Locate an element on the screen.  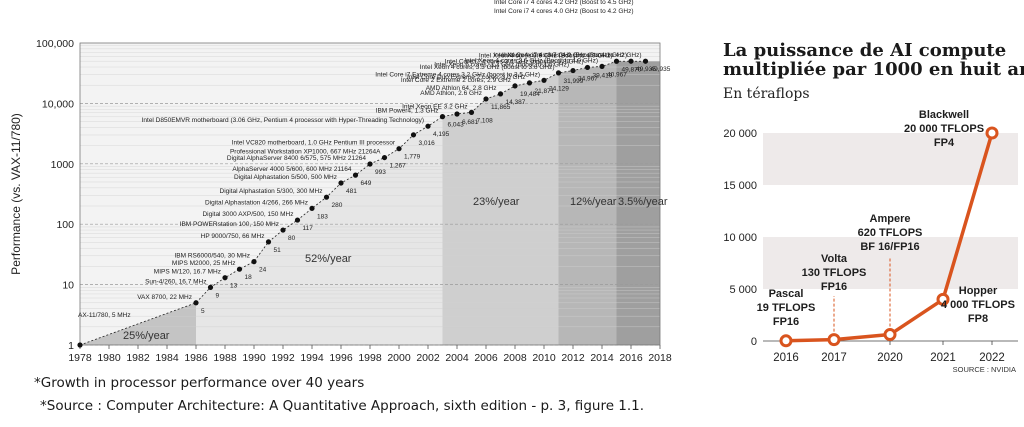
processor-label: AMD Athlon 64, 2.8 GHz is located at coordinates (461, 88).